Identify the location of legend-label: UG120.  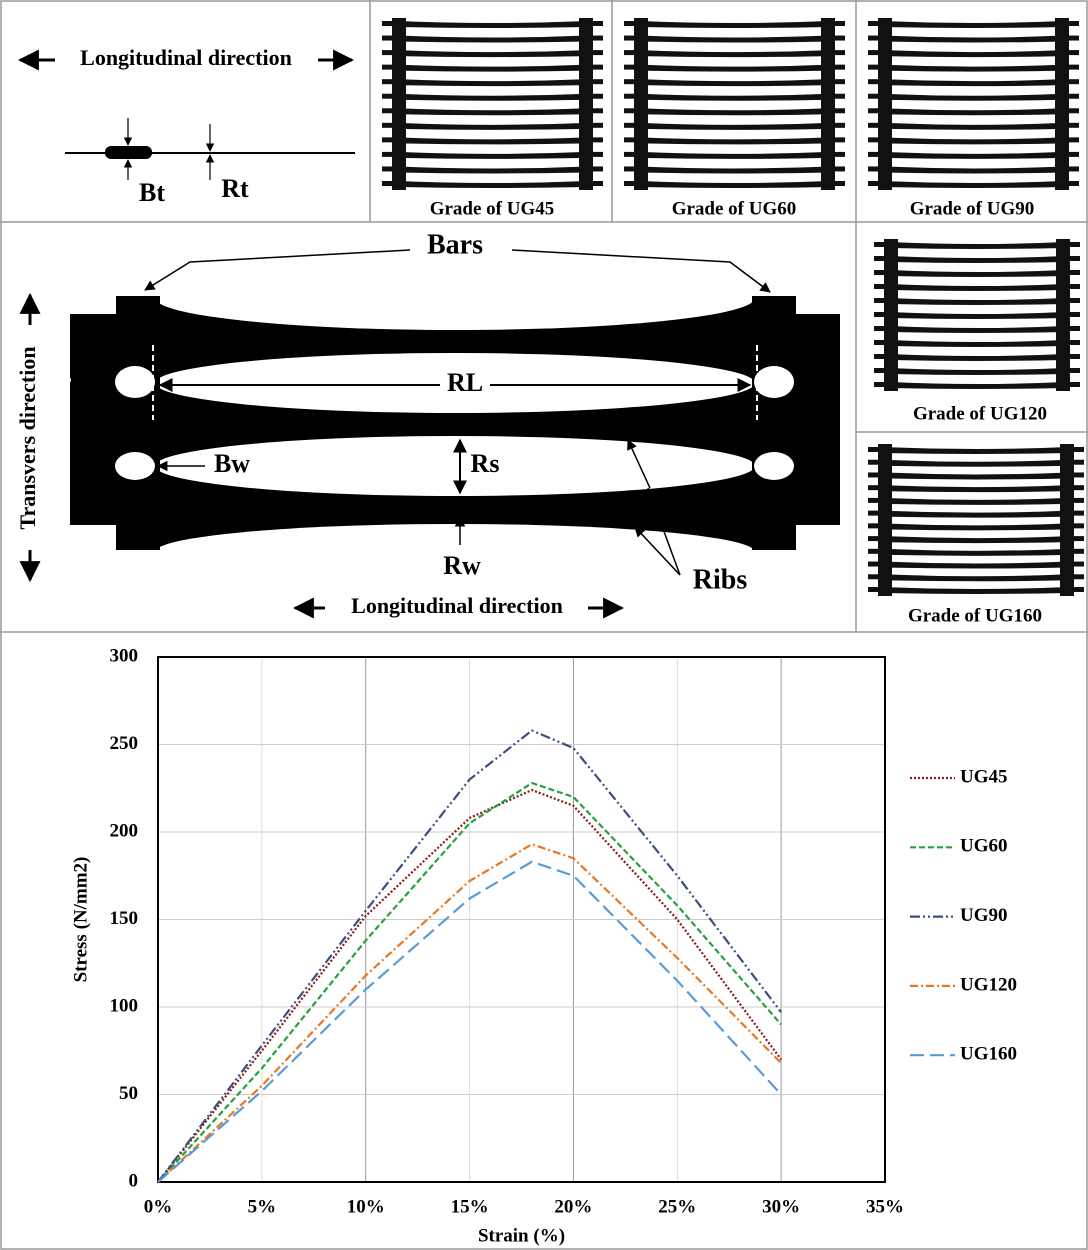
(988, 984).